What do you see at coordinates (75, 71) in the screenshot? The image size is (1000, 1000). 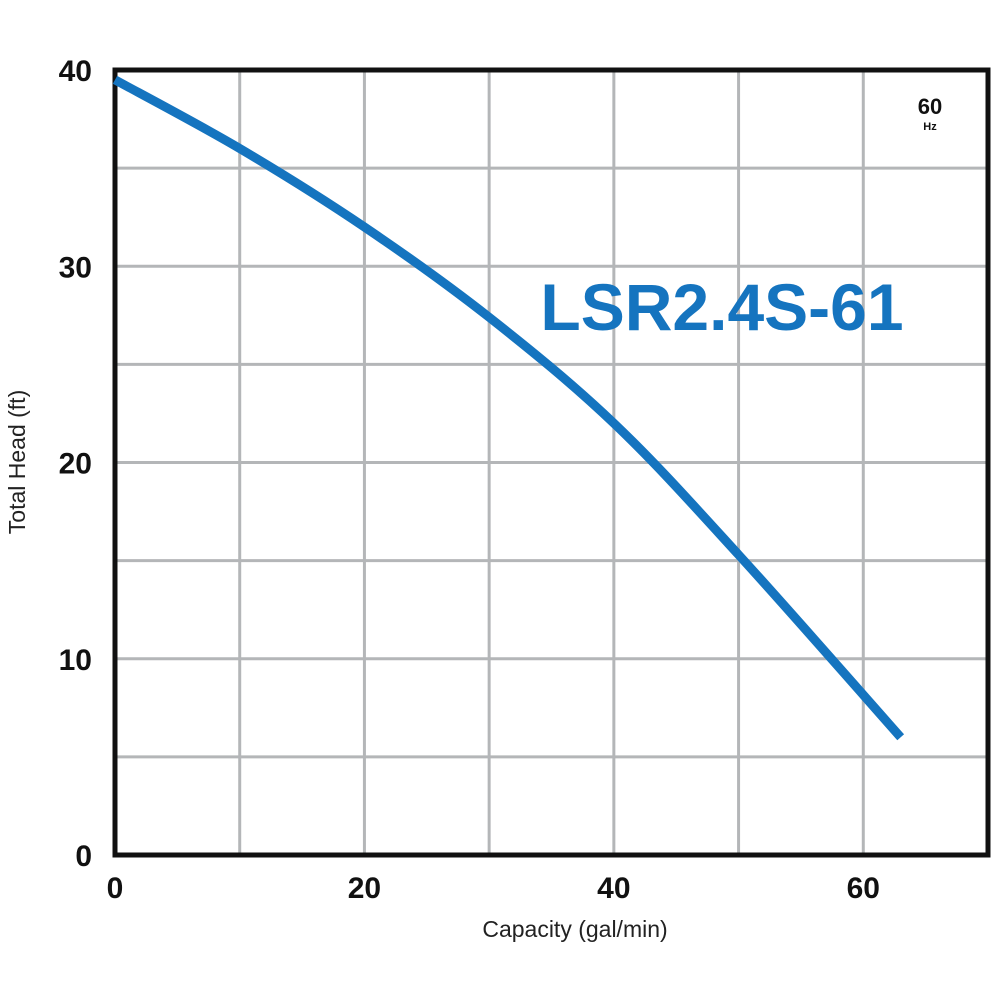 I see `y-tick-label: 40` at bounding box center [75, 71].